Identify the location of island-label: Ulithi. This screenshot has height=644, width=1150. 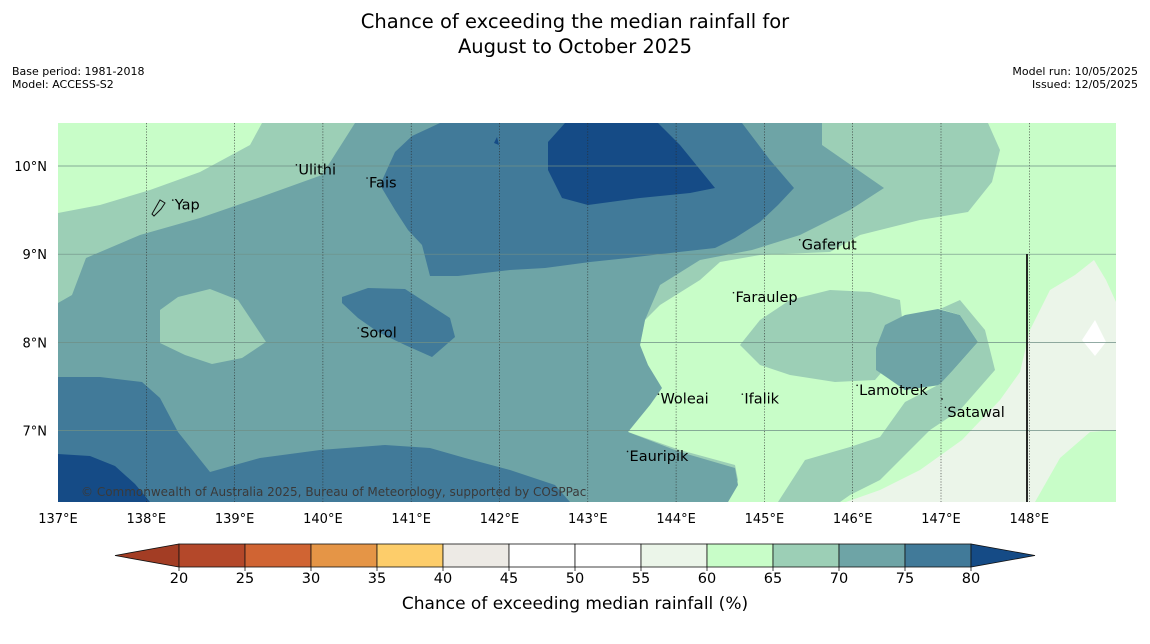
(317, 170).